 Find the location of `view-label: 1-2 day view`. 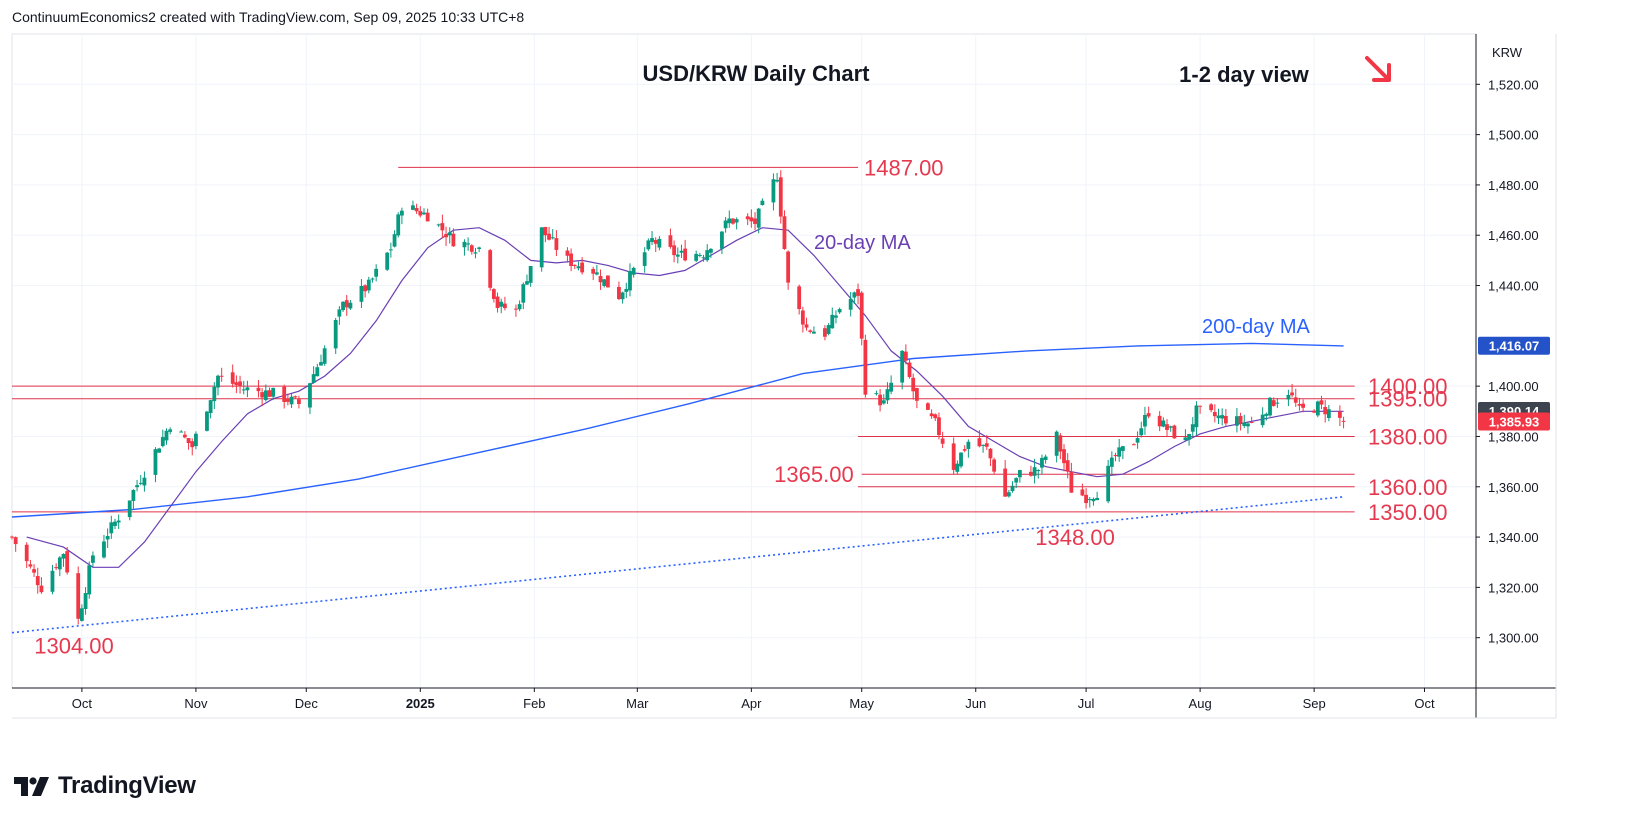

view-label: 1-2 day view is located at coordinates (1244, 74).